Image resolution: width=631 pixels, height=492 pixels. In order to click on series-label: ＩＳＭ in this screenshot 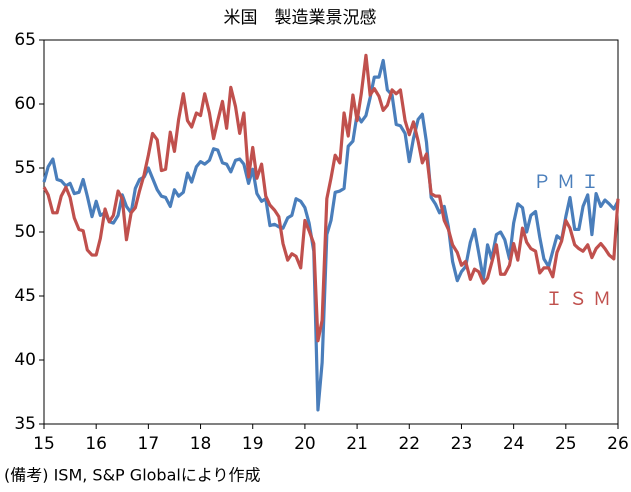, I will do `click(581, 299)`.